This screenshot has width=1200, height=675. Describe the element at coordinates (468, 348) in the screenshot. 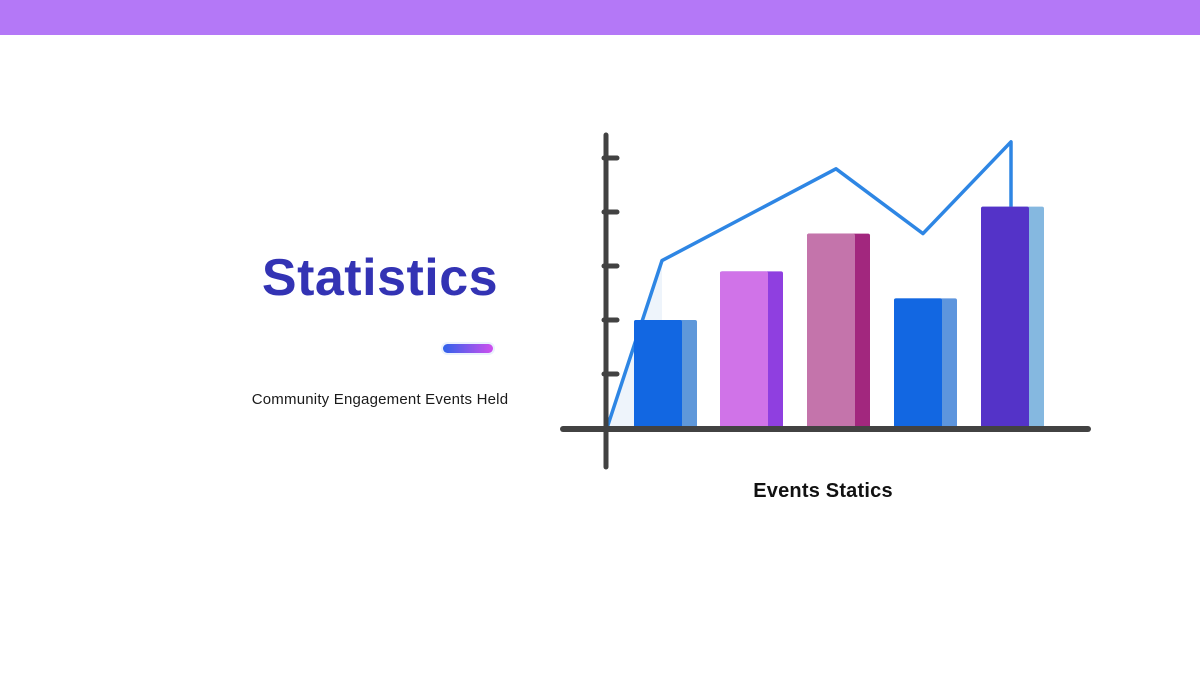

I see `title-underline-accent` at that location.